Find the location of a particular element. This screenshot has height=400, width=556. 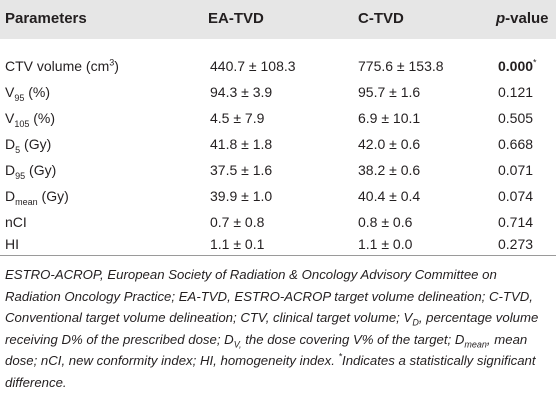

ea-tvd-cell: 0.7 ± 0.8 is located at coordinates (237, 222).